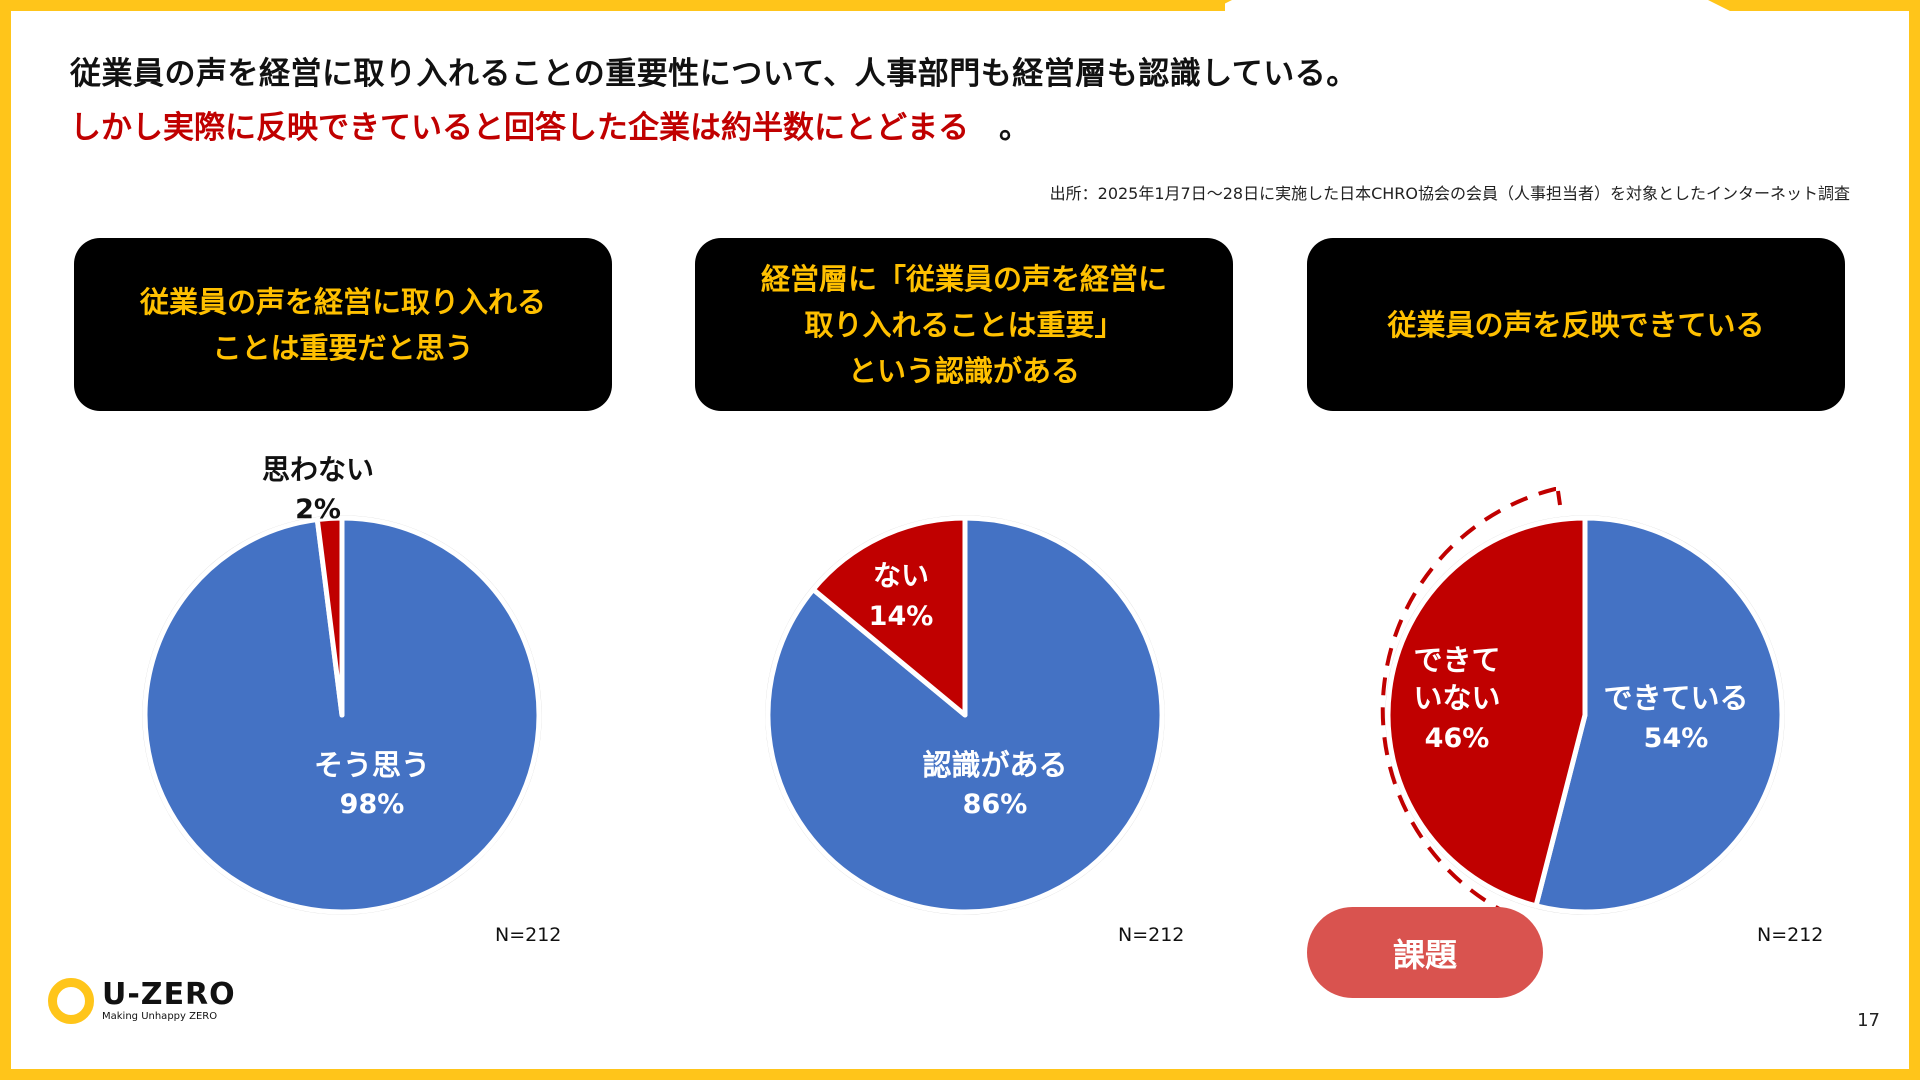  I want to click on logo-ring-icon, so click(71, 1001).